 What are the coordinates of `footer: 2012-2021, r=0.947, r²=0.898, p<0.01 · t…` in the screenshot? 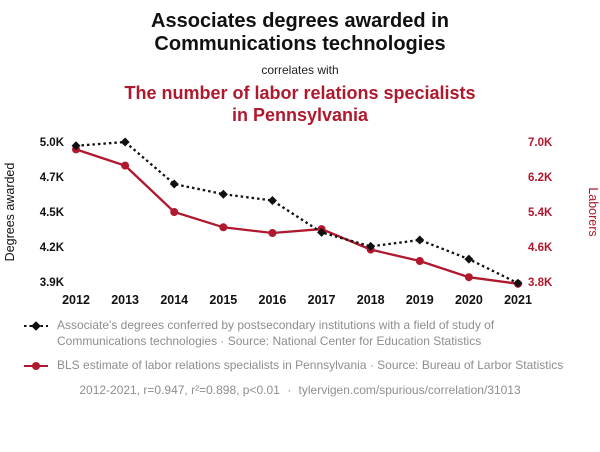 It's located at (300, 390).